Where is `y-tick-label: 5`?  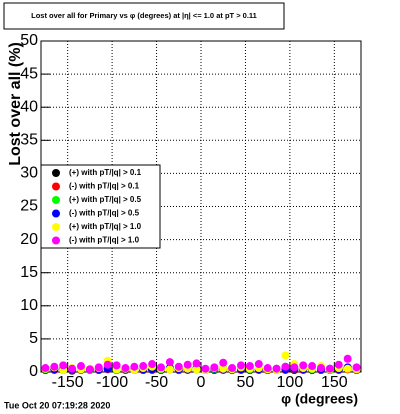
y-tick-label: 5 is located at coordinates (33, 338).